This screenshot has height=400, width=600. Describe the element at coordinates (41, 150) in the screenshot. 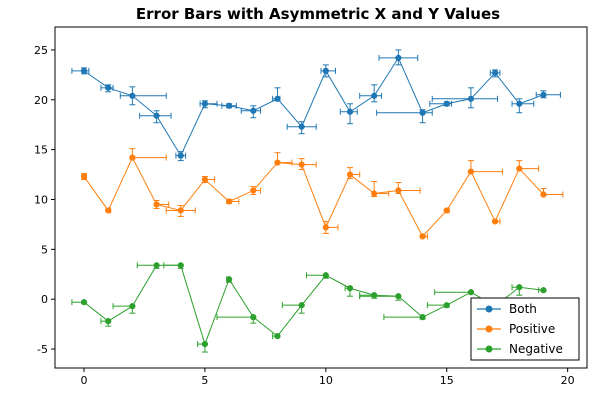

I see `y-tick-label: 15` at that location.